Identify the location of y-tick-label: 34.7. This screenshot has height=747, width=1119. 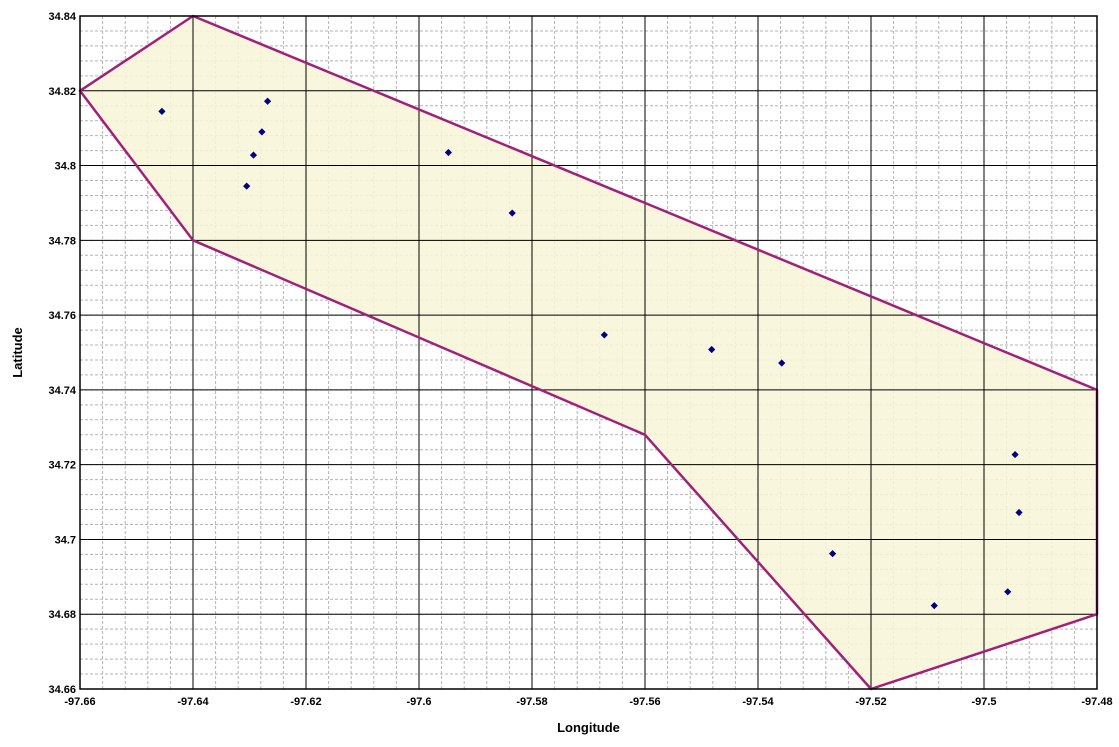
(65, 540).